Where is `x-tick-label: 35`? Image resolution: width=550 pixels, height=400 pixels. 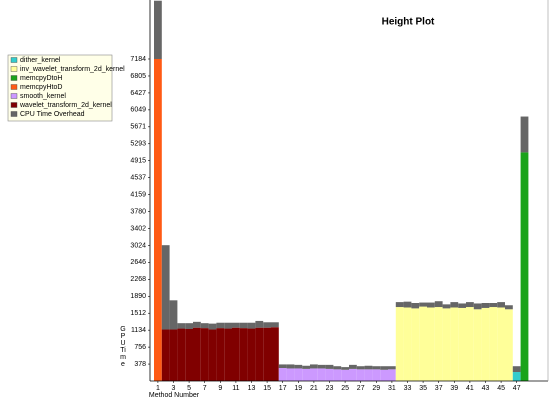 x-tick-label: 35 is located at coordinates (423, 388).